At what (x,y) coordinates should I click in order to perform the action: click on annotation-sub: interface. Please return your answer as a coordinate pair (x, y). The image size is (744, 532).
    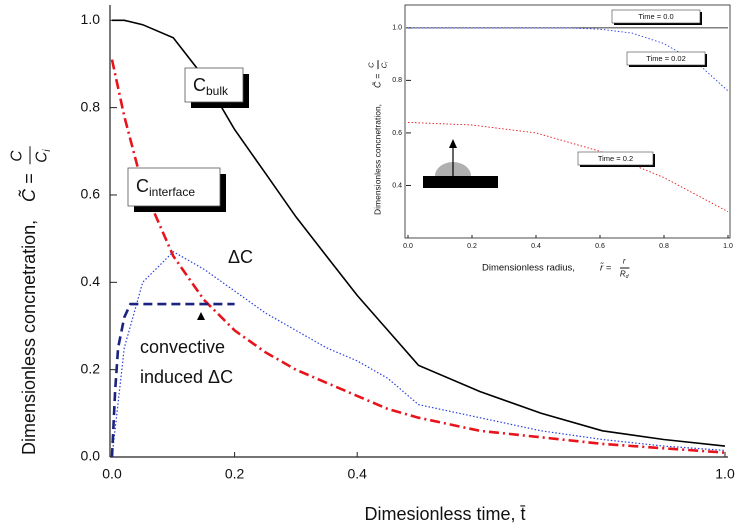
    Looking at the image, I should click on (172, 192).